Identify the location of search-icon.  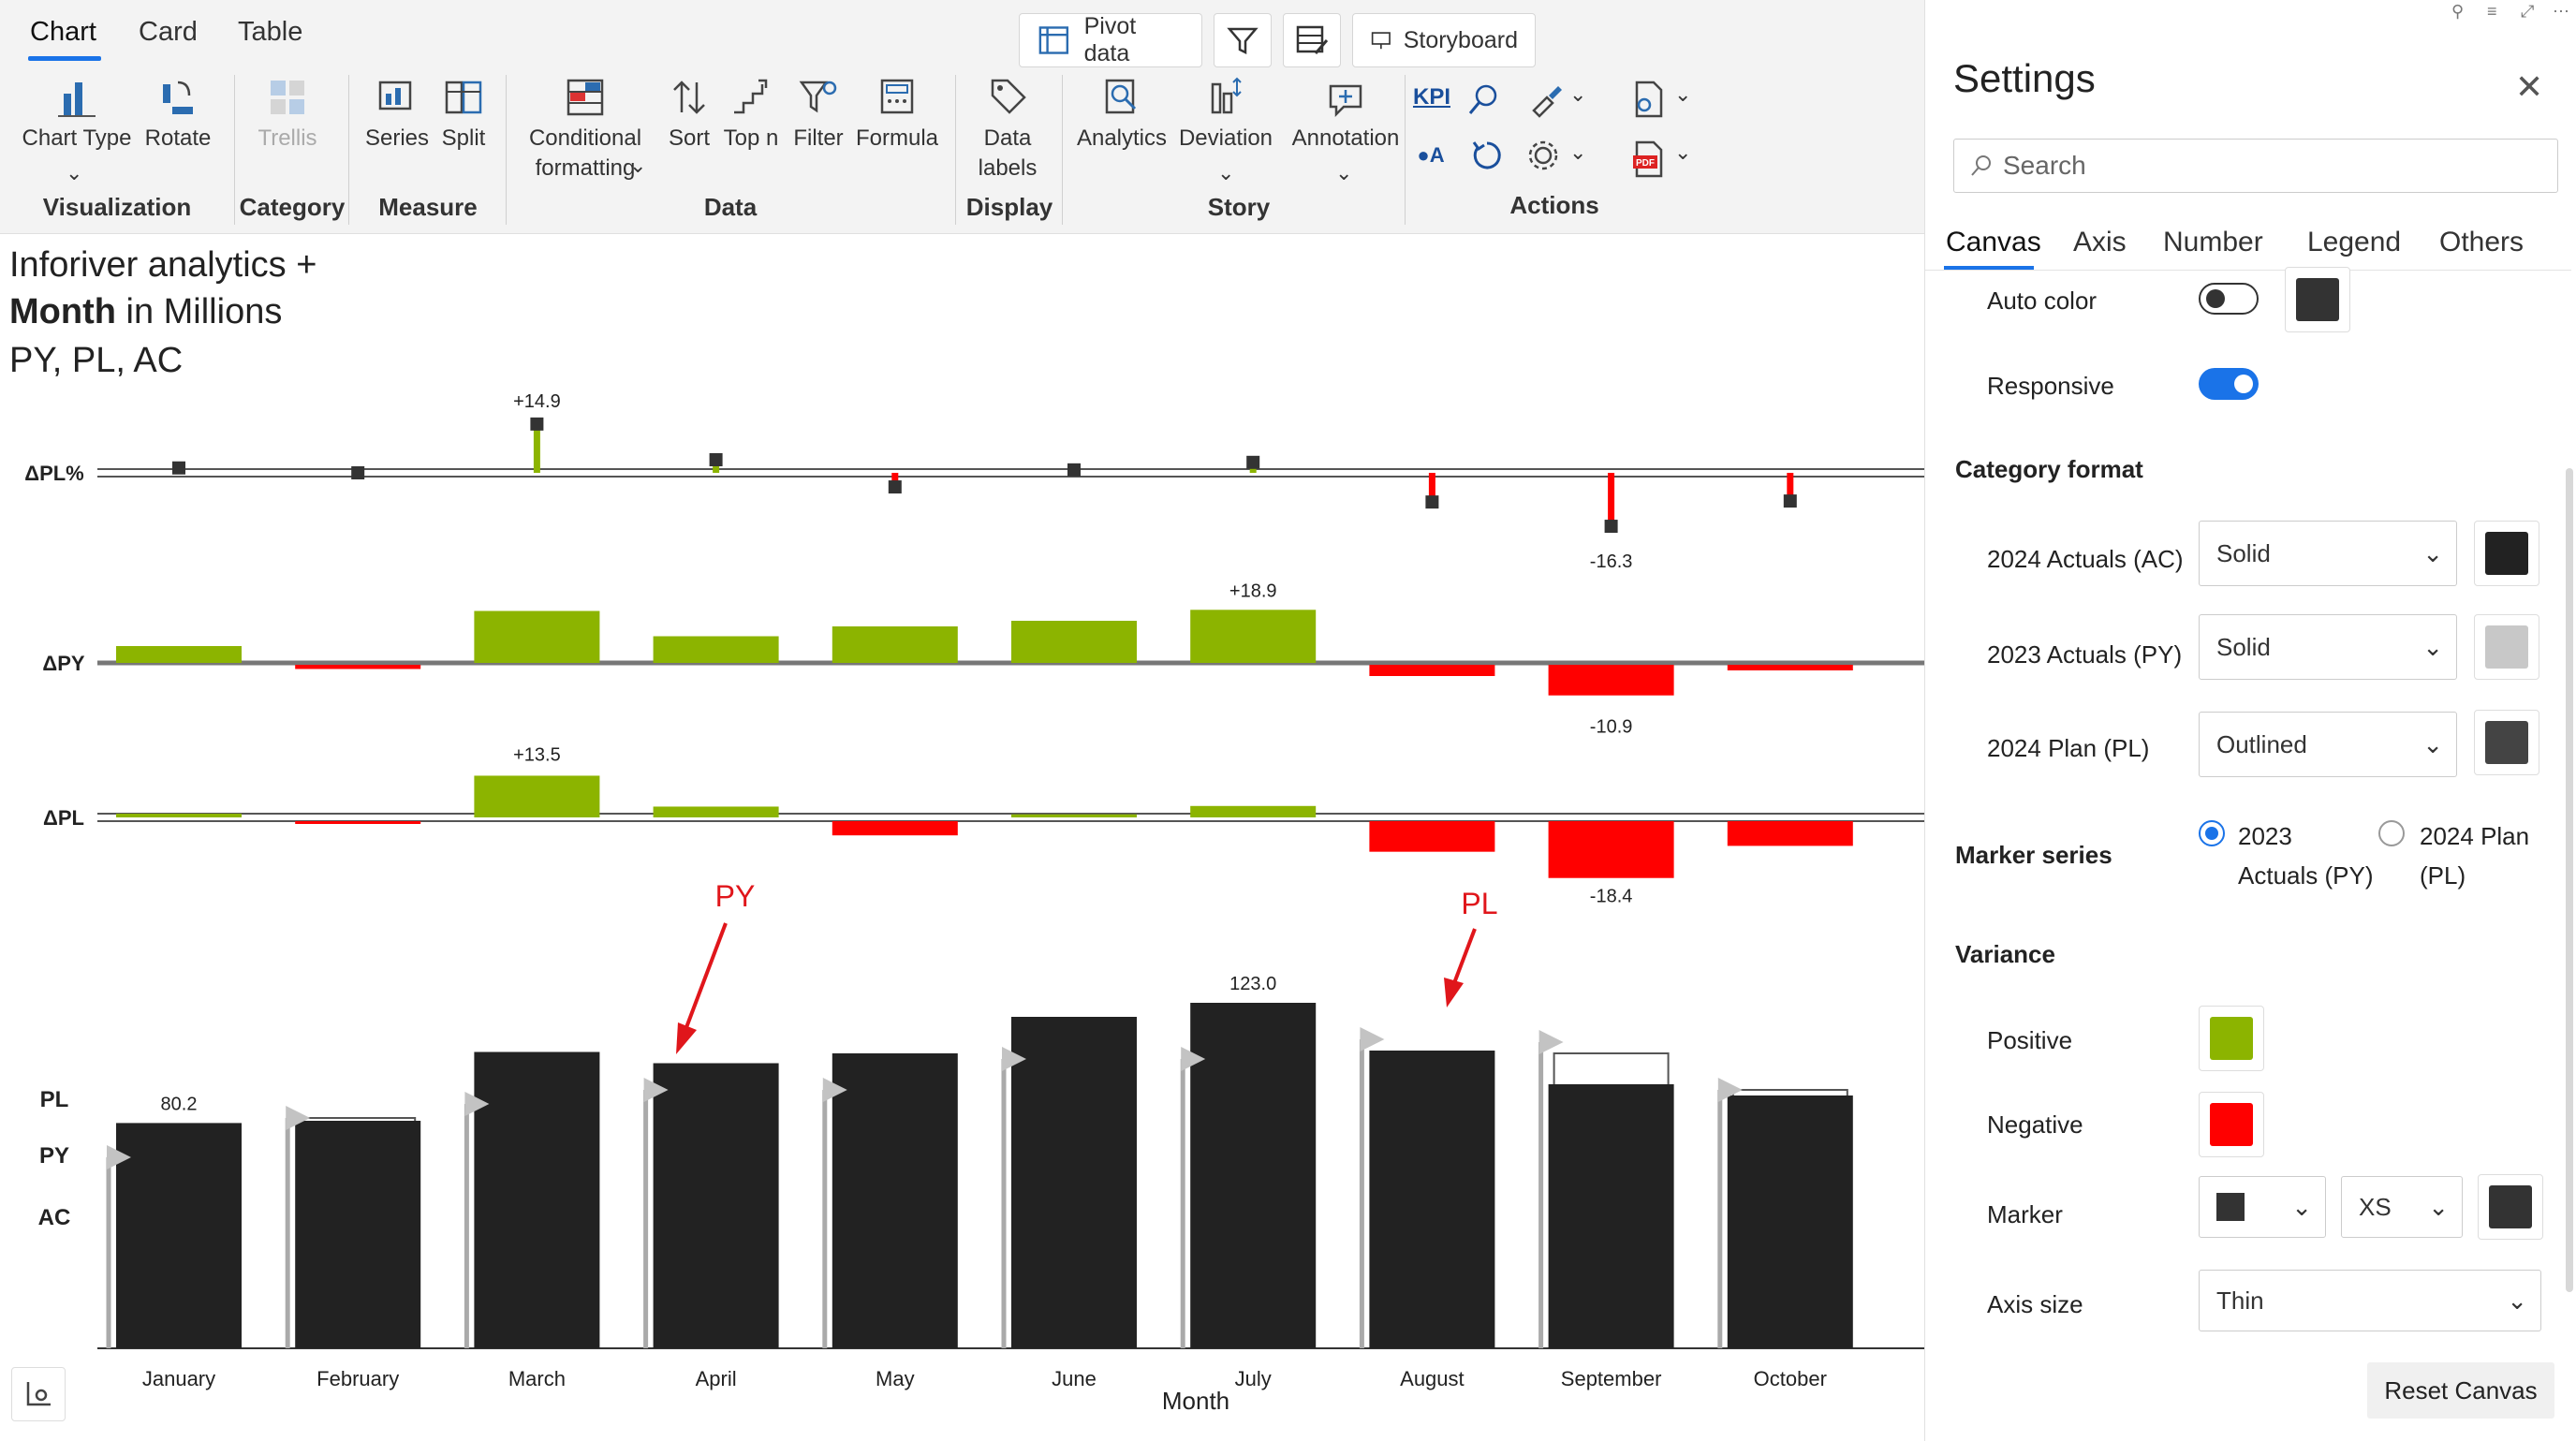
(1981, 165).